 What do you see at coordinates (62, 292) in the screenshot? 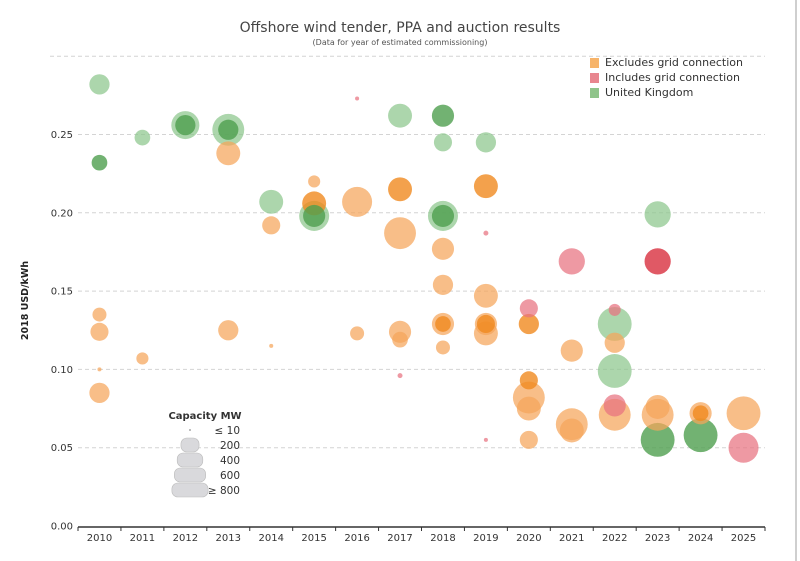
I see `y-tick-label: 0.15` at bounding box center [62, 292].